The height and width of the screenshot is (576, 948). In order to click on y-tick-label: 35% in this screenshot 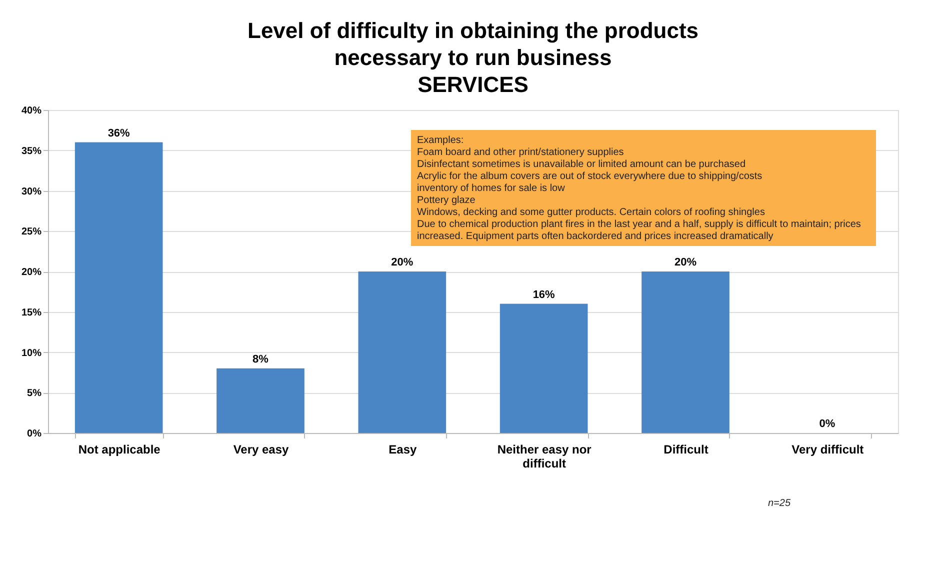, I will do `click(31, 151)`.